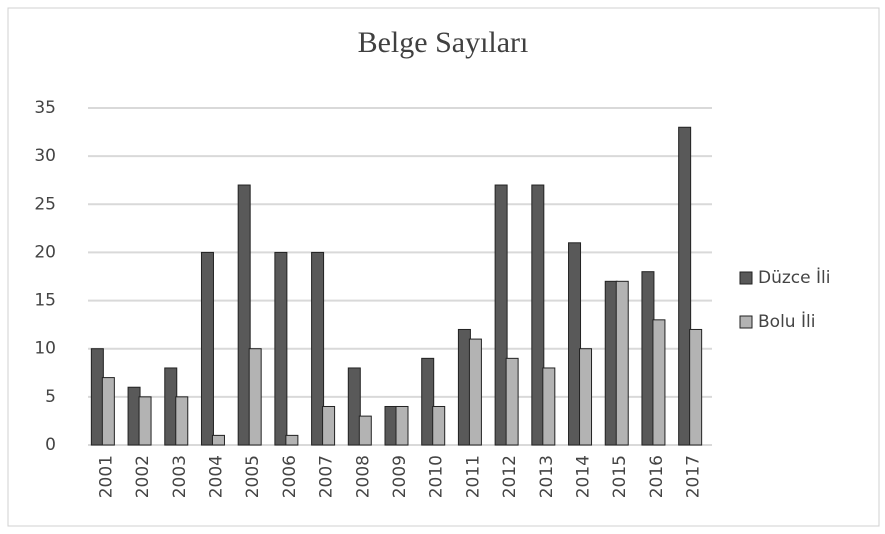  What do you see at coordinates (473, 476) in the screenshot?
I see `x-tick-label: 2011` at bounding box center [473, 476].